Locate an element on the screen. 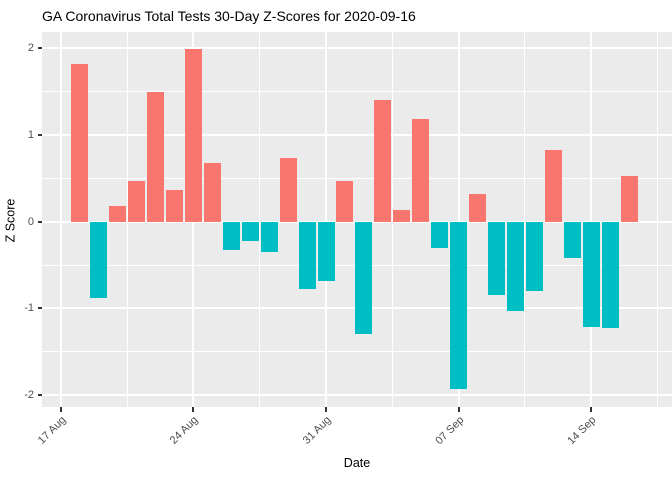  y-axis-title: Z Score is located at coordinates (10, 220).